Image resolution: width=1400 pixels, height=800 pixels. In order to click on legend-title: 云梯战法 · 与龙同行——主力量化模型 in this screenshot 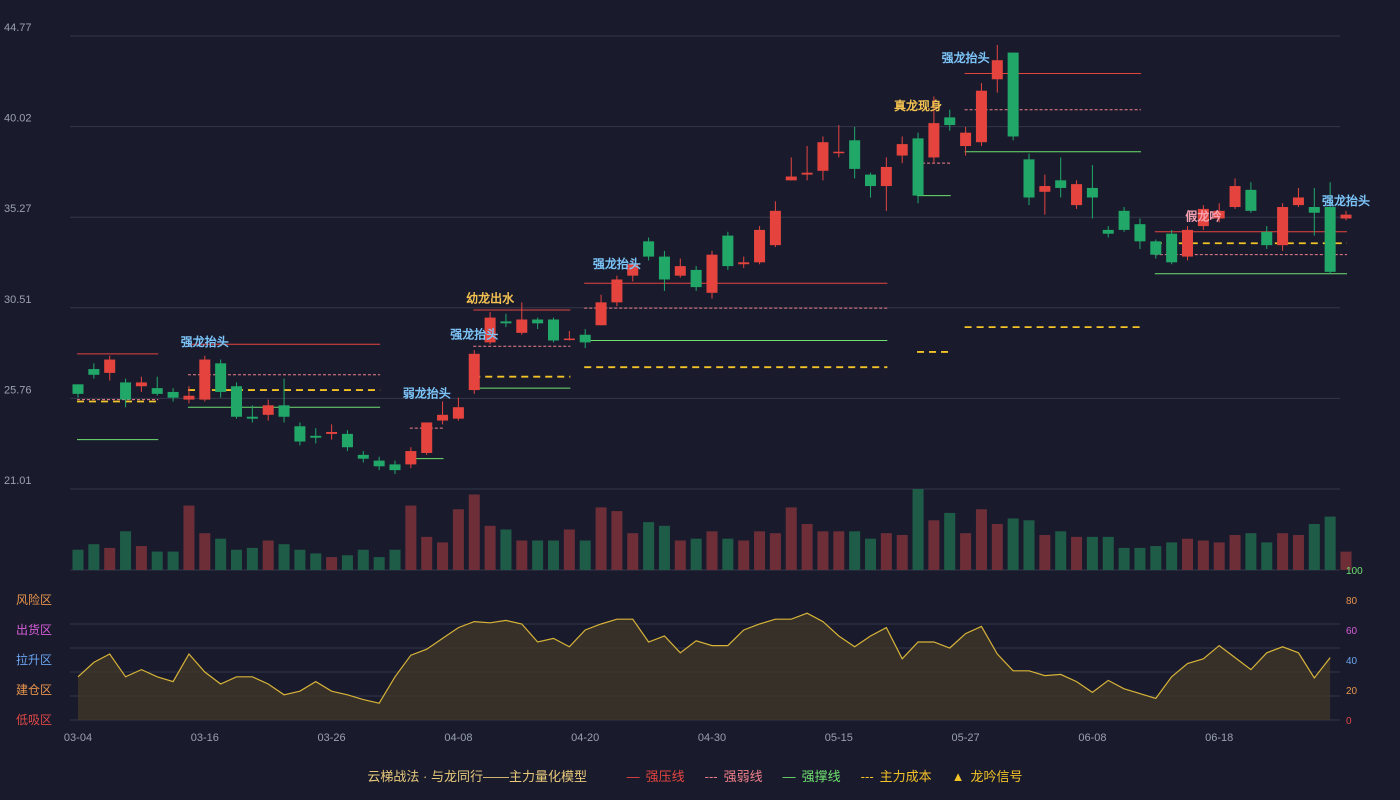, I will do `click(477, 776)`.